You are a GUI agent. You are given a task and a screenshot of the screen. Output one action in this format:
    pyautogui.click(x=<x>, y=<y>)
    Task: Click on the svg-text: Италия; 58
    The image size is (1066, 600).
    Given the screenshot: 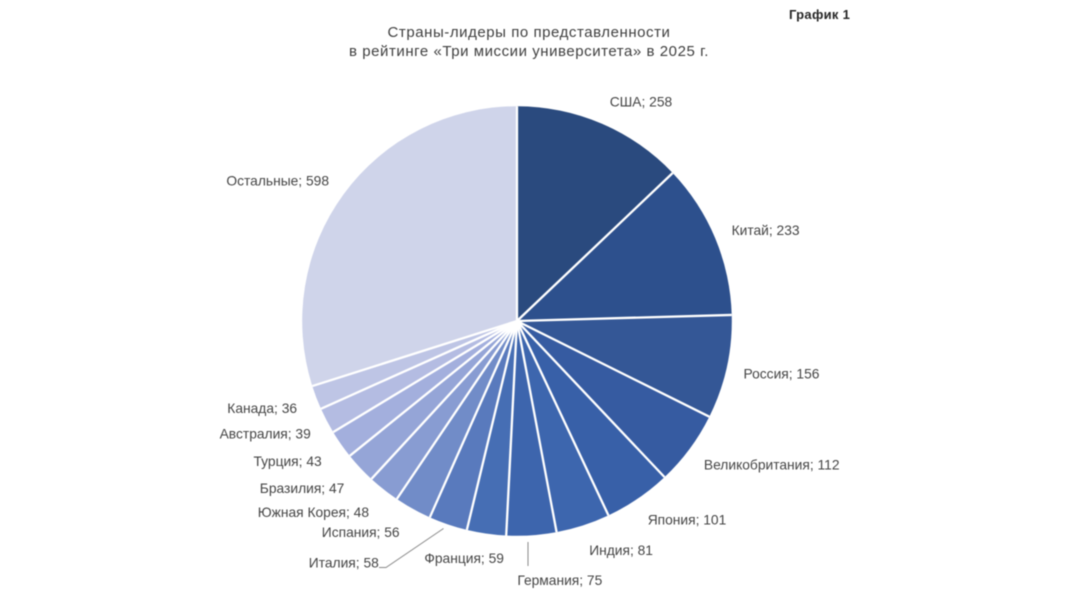 What is the action you would take?
    pyautogui.click(x=344, y=563)
    